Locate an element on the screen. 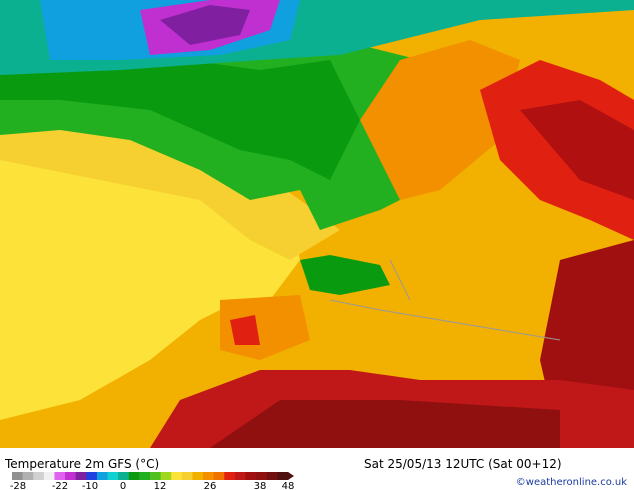 The image size is (634, 490). legend-title: Temperature 2m GFS (°C) is located at coordinates (81, 464).